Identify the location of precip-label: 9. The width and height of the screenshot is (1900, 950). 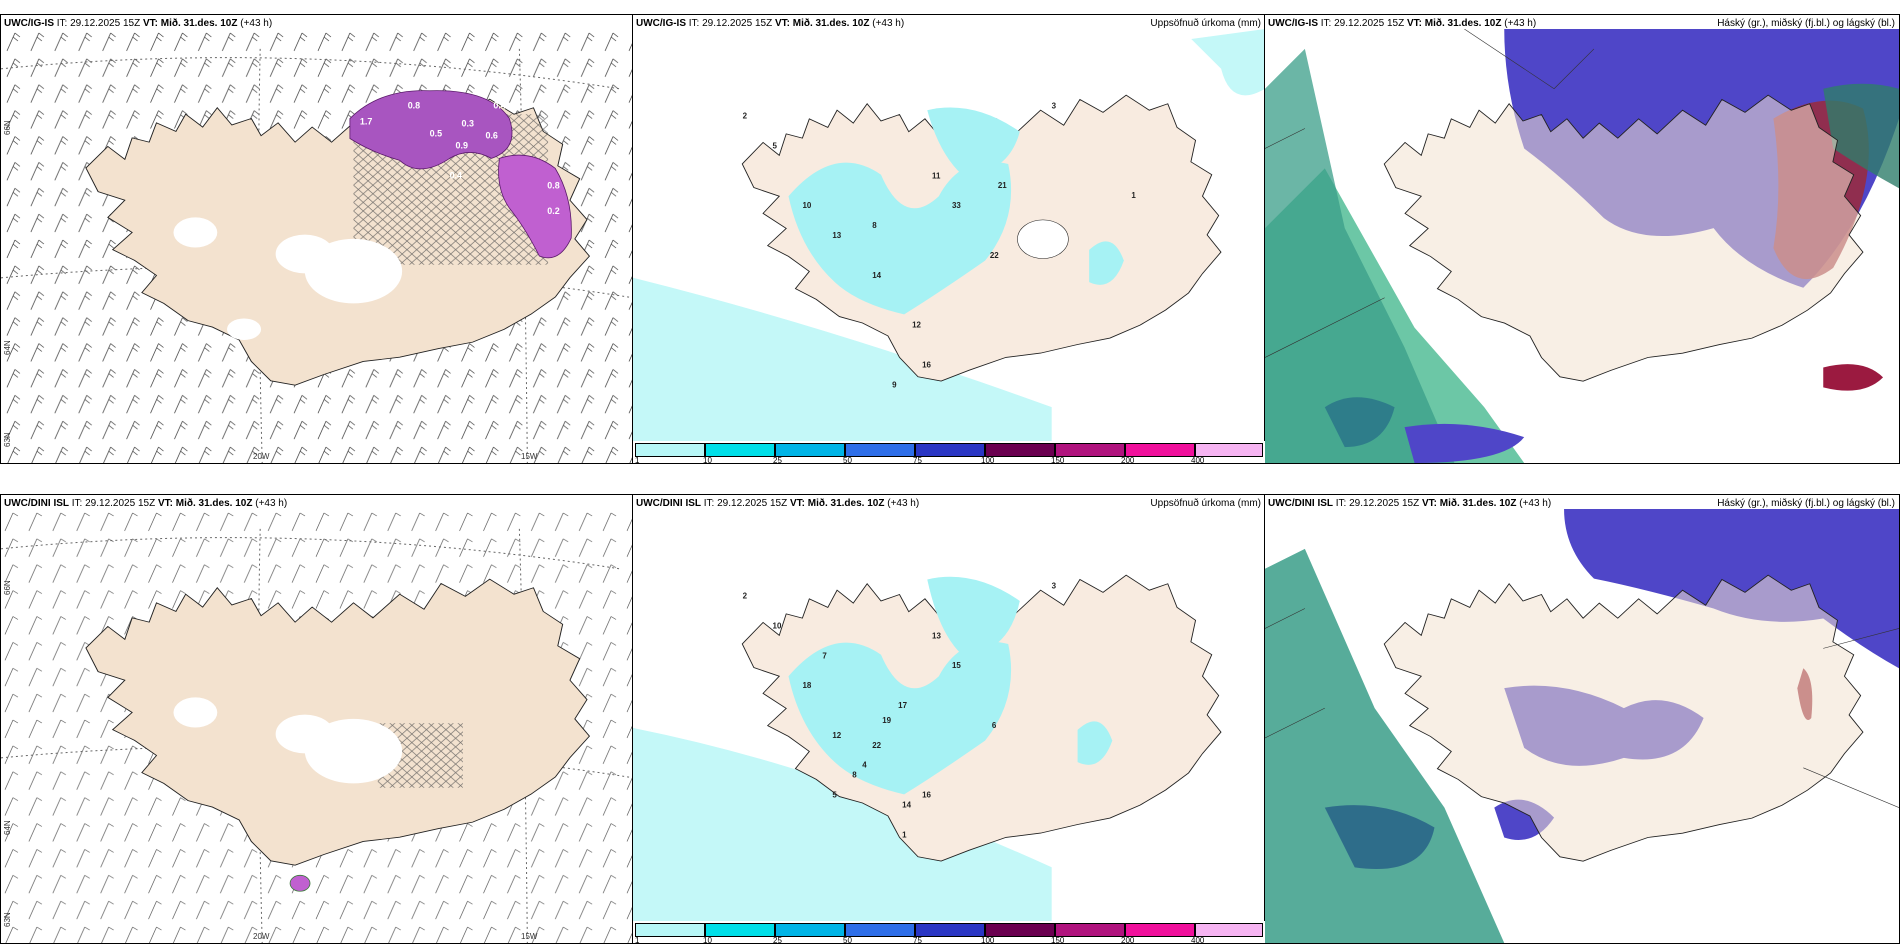
(894, 384).